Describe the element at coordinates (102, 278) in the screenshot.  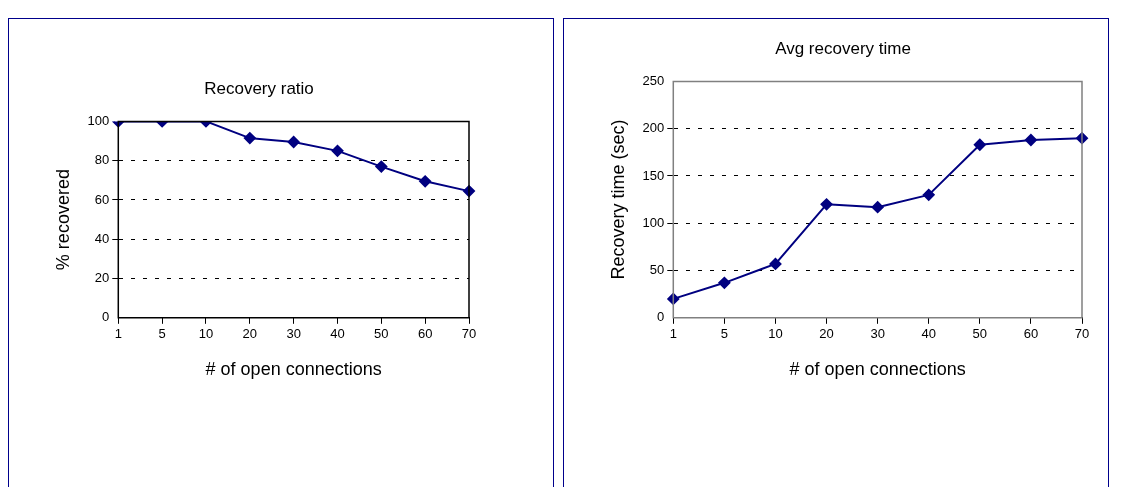
I see `y-tick-label: 20` at that location.